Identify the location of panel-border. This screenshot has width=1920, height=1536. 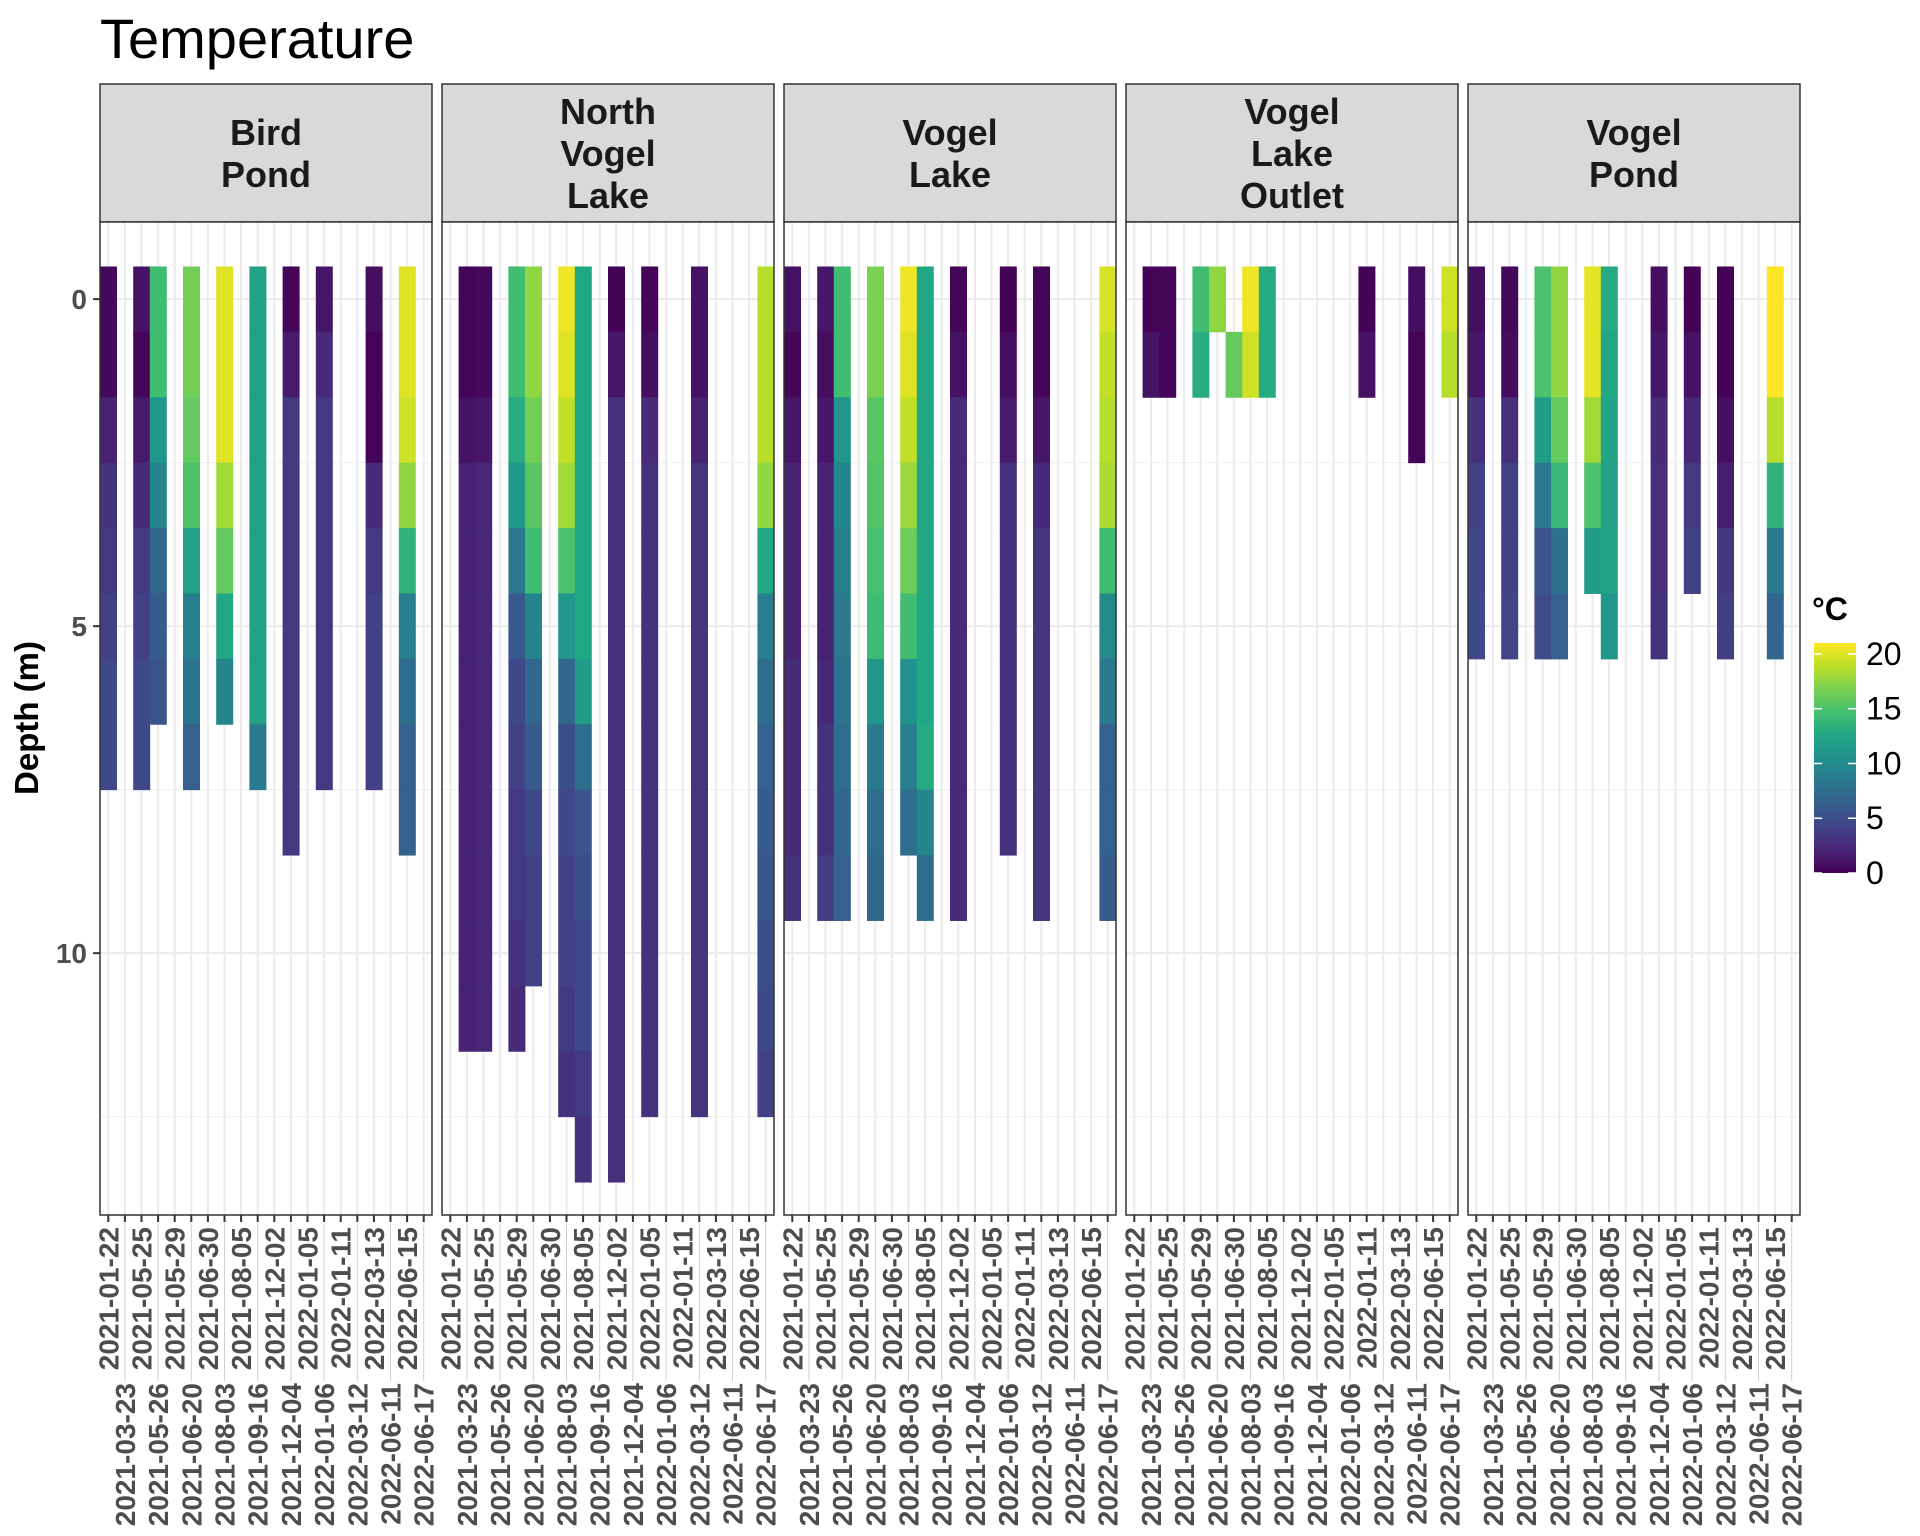
(266, 718).